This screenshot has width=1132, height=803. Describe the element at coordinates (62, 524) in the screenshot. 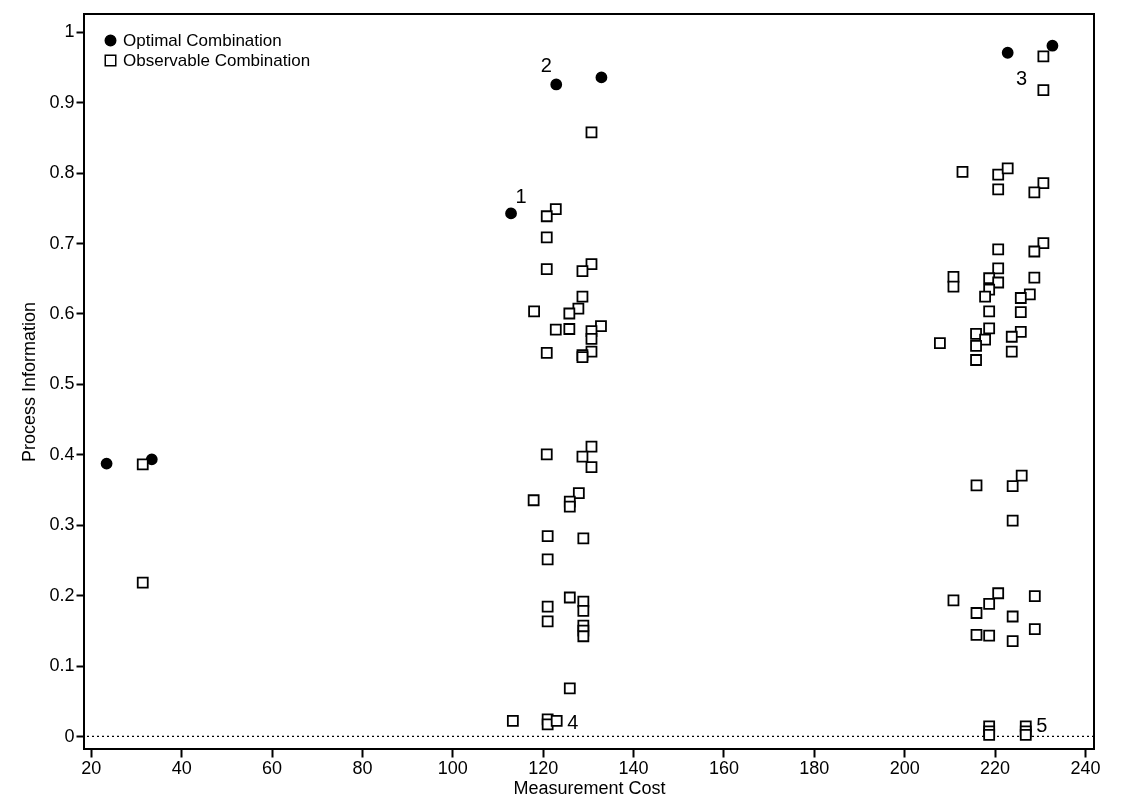

I see `y-tick-label: 0.3` at that location.